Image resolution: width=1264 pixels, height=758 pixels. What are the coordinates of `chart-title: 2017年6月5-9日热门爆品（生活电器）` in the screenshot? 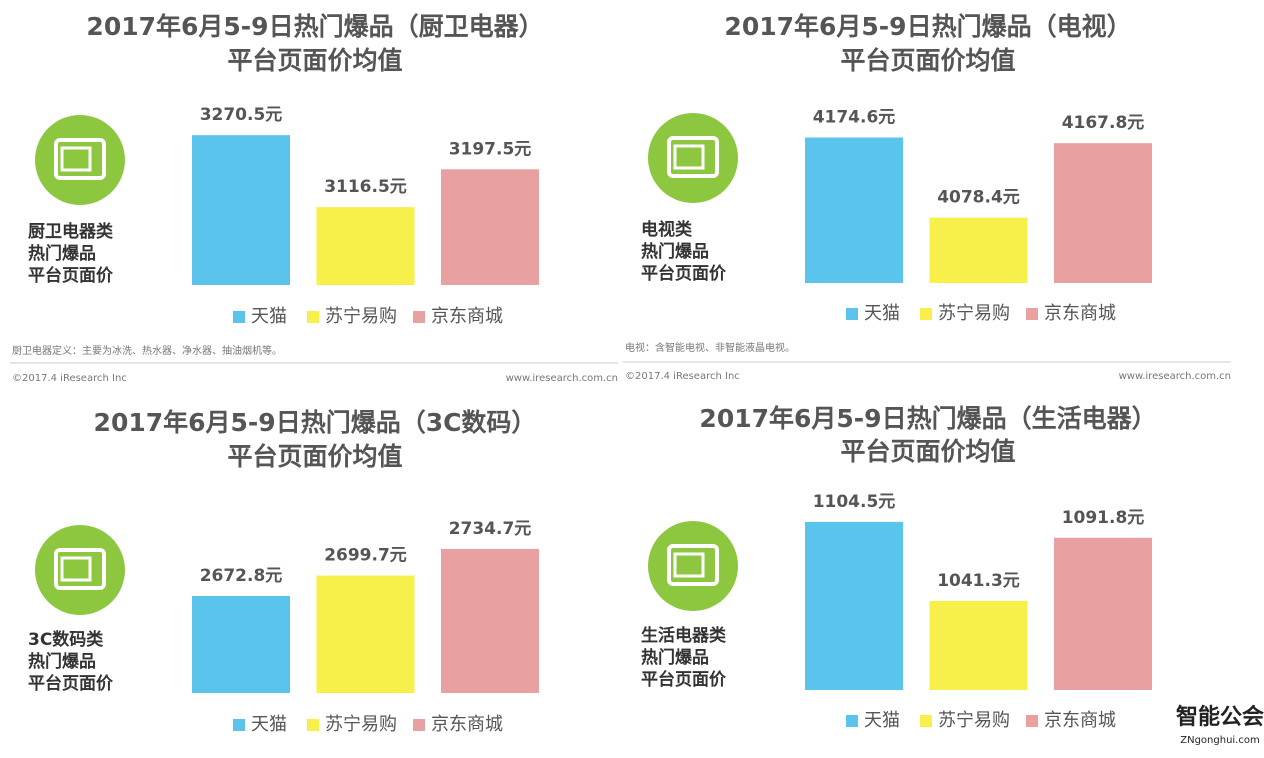 It's located at (927, 418).